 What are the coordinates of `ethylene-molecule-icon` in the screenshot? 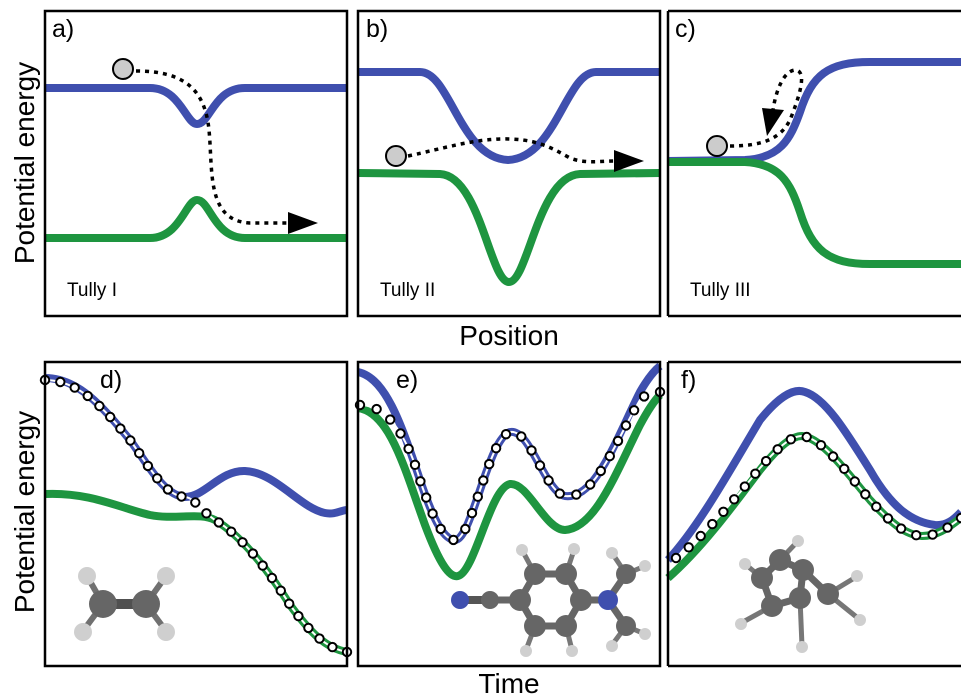 It's located at (124, 604).